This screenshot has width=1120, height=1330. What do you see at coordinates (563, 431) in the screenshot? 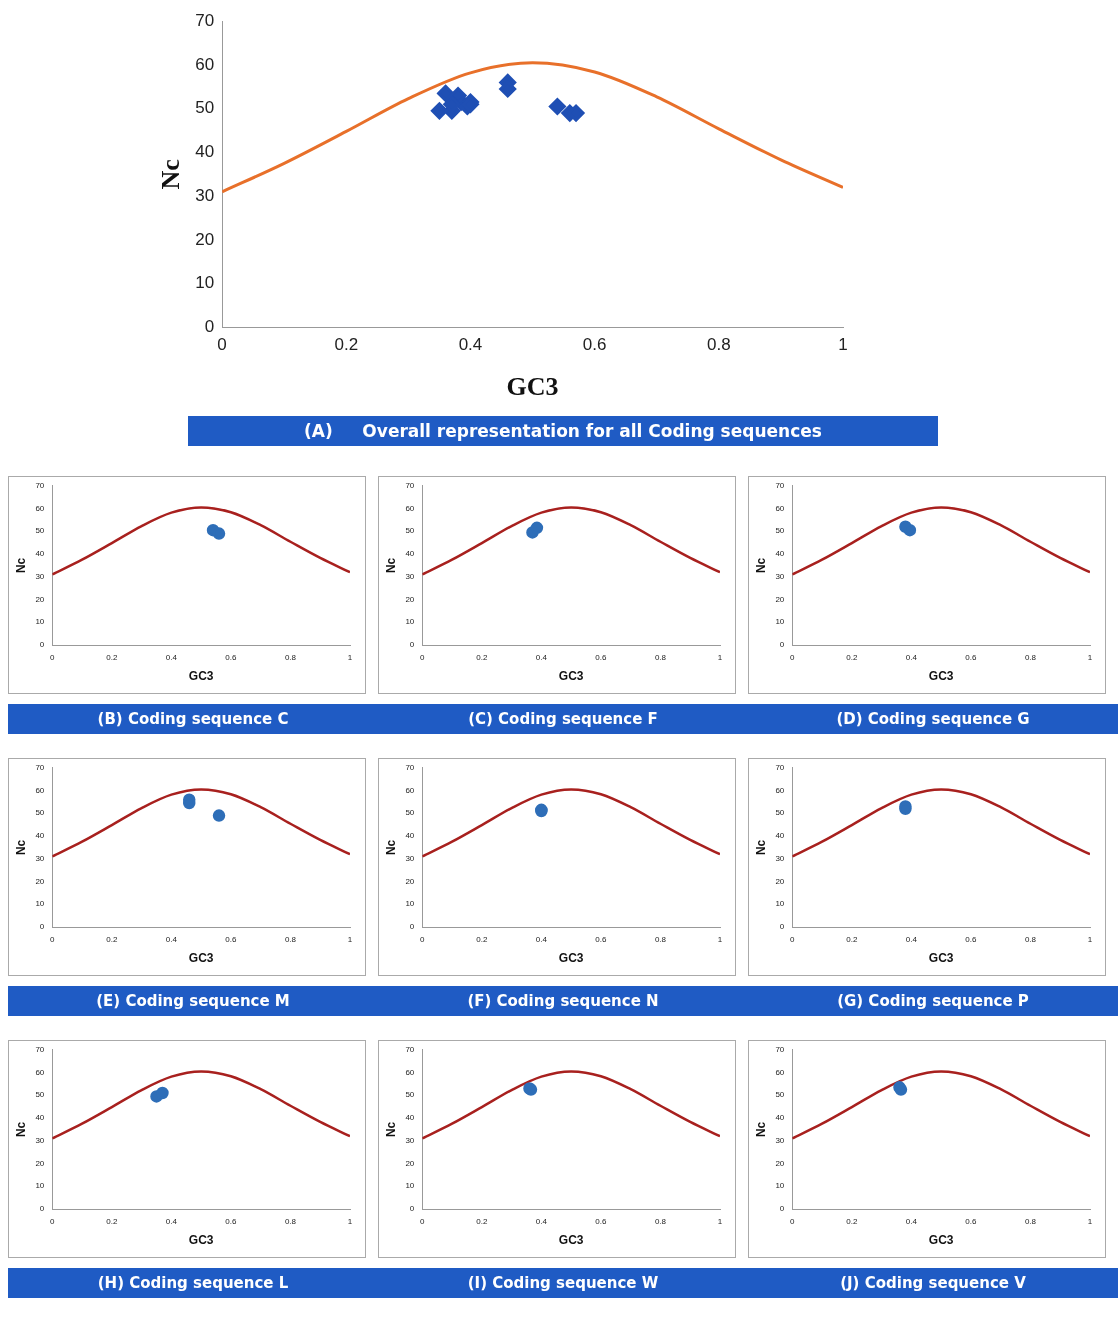
I see `text: (A) Overall representation for all Coding sequences` at bounding box center [563, 431].